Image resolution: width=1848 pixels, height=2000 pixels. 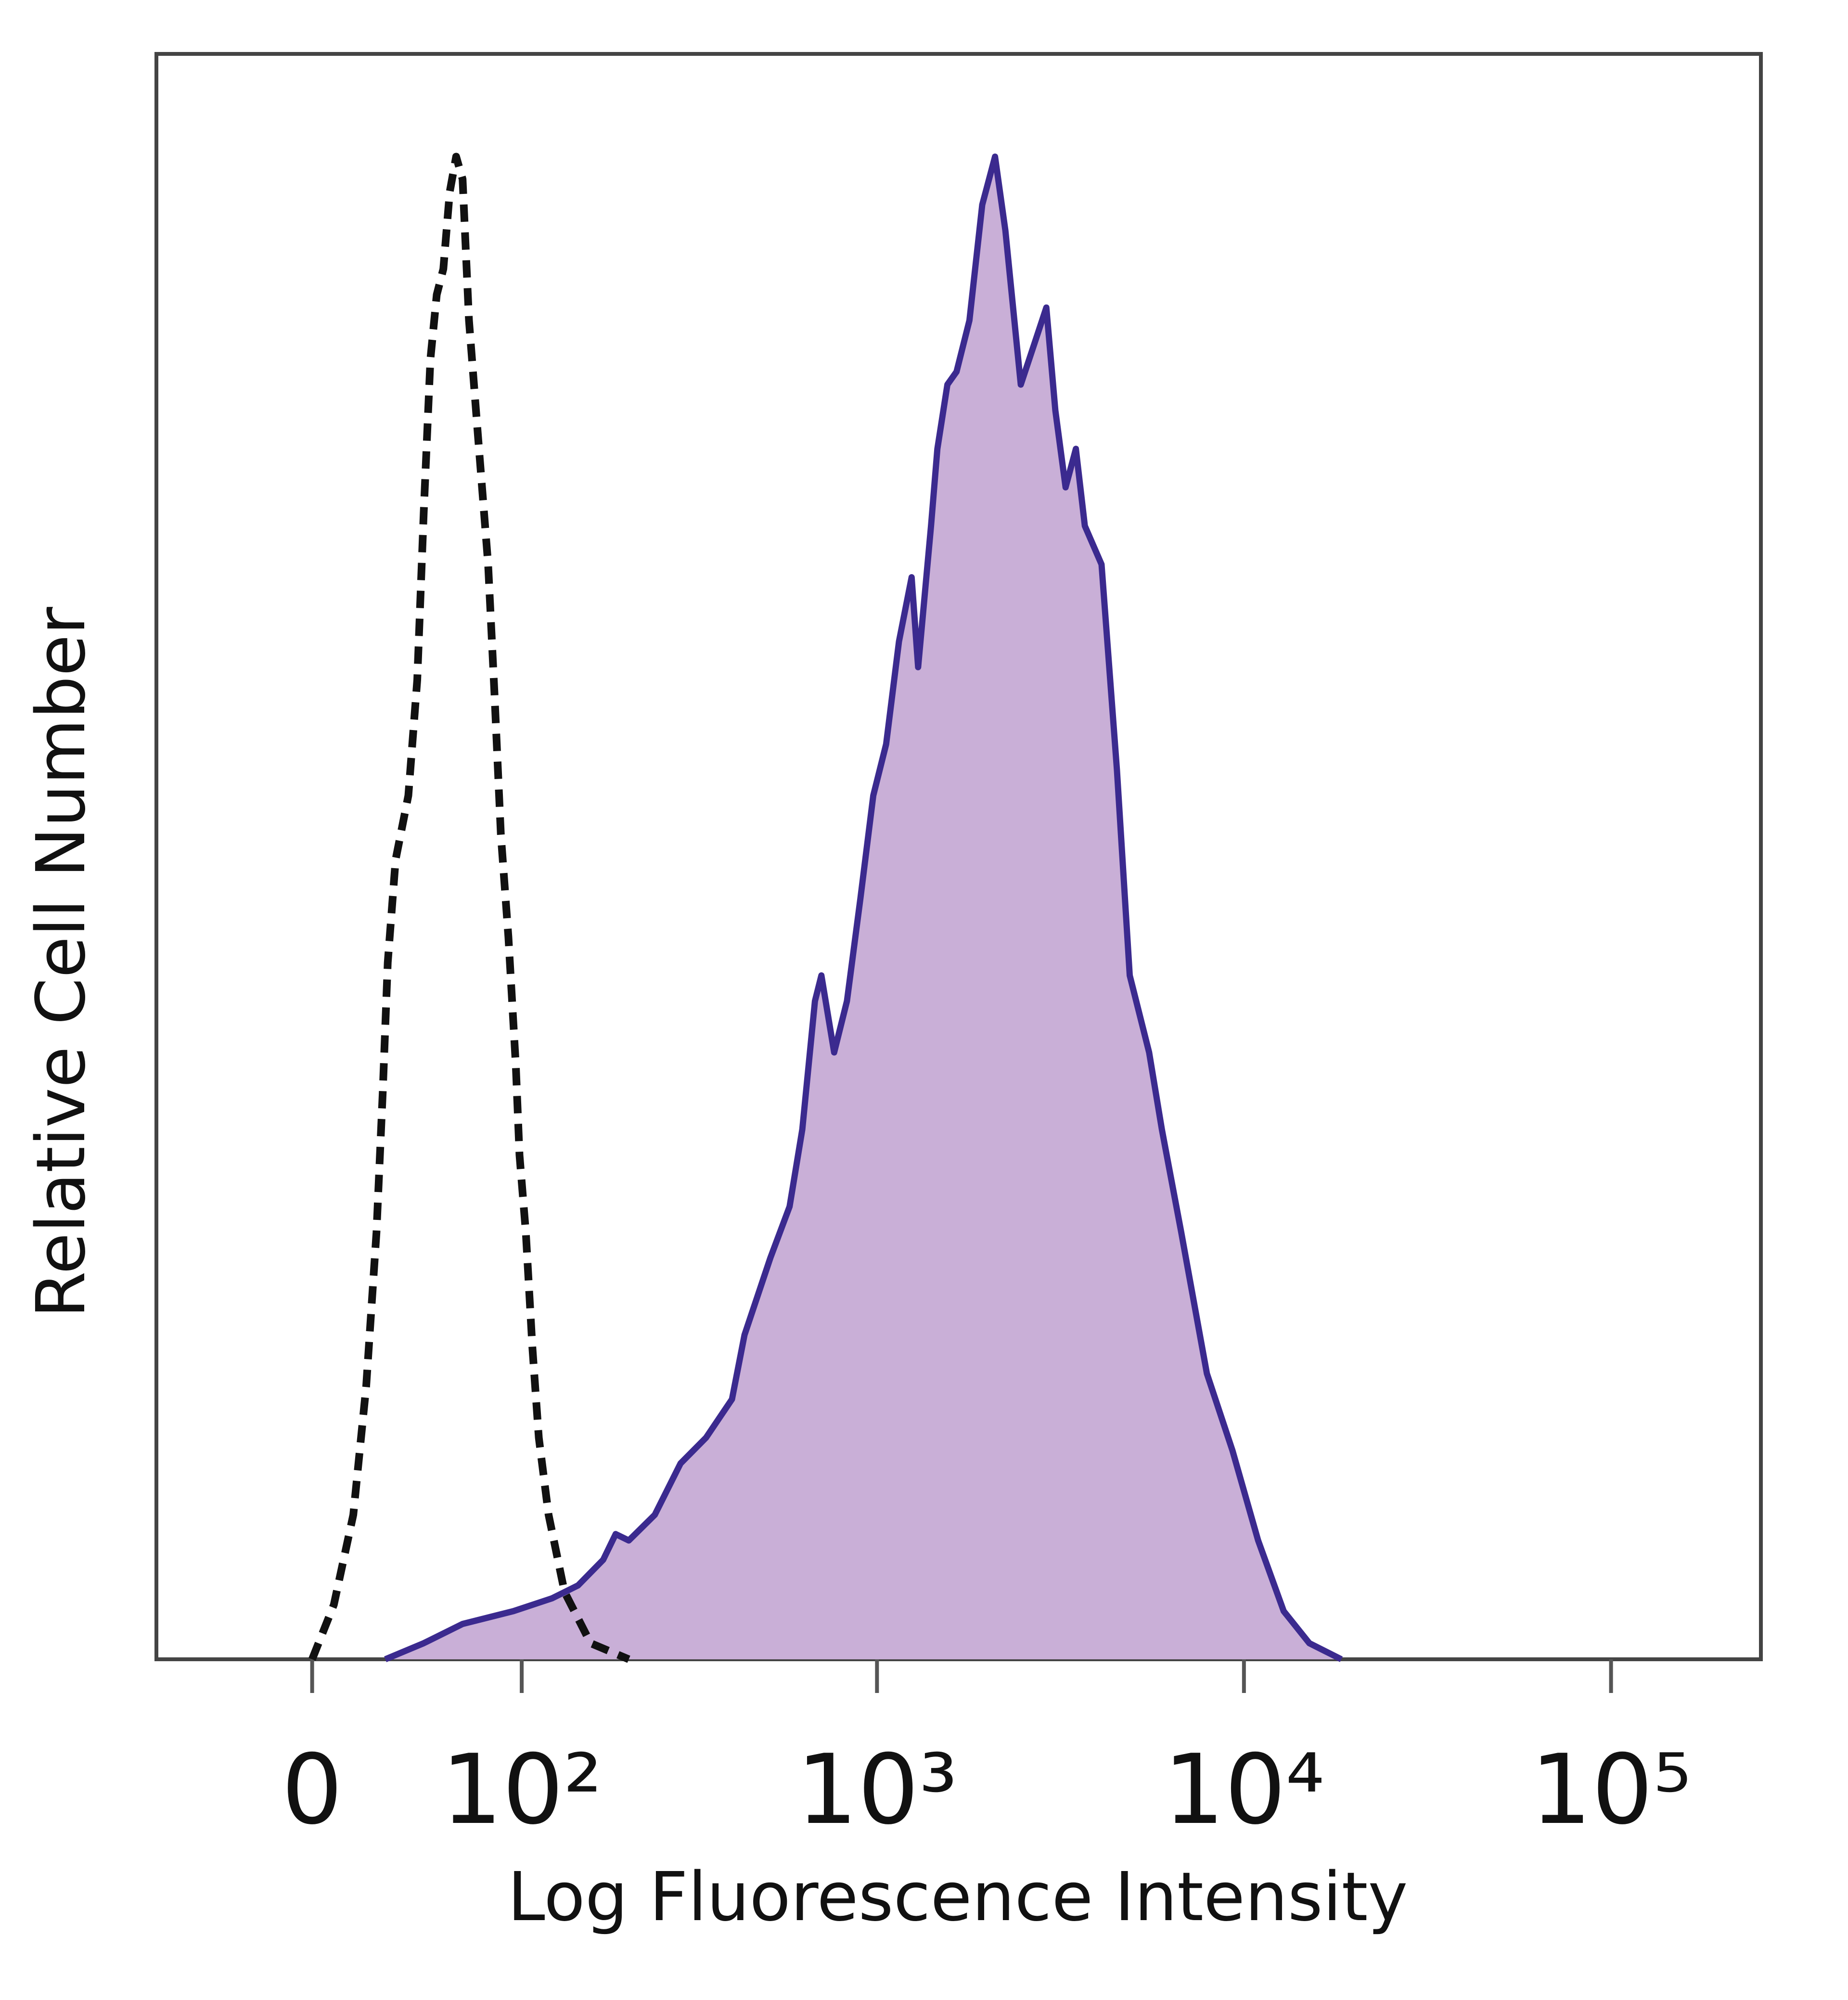 I want to click on x-tick-label: 0, so click(x=312, y=1790).